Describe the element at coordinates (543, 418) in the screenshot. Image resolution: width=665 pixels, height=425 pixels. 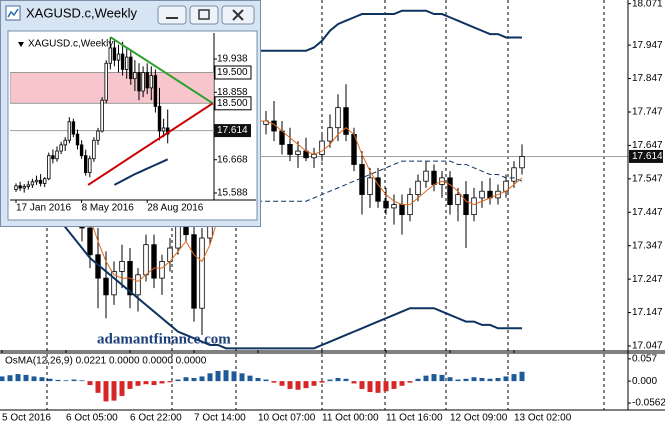
I see `x-tick-label: 13 Oct 02:00` at that location.